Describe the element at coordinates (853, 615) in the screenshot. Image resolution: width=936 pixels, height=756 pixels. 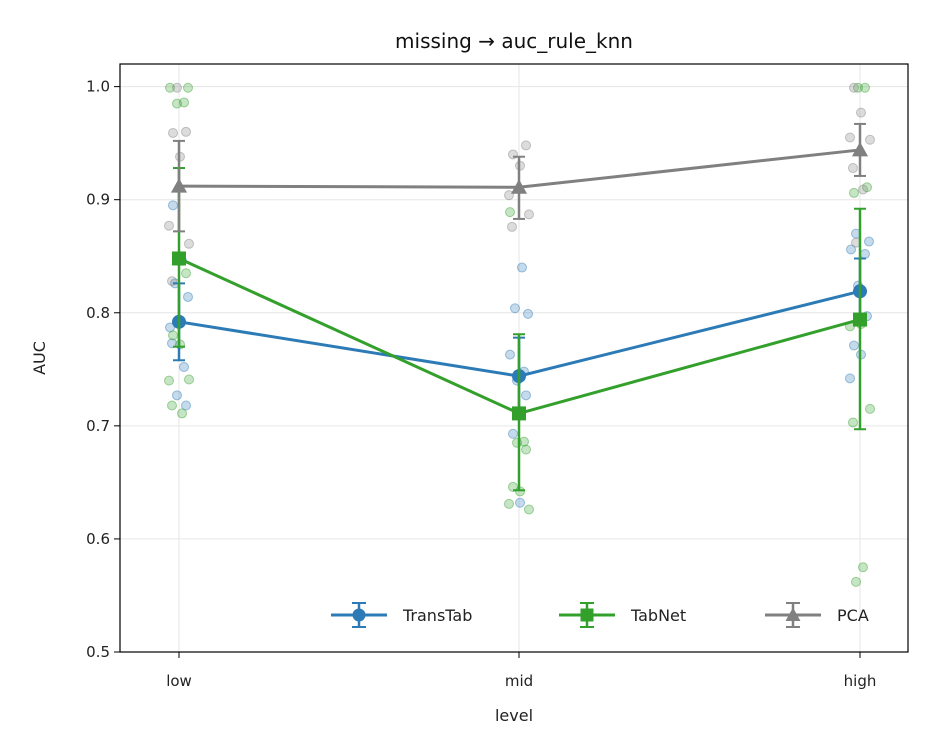
I see `legend-label-pca: PCA` at that location.